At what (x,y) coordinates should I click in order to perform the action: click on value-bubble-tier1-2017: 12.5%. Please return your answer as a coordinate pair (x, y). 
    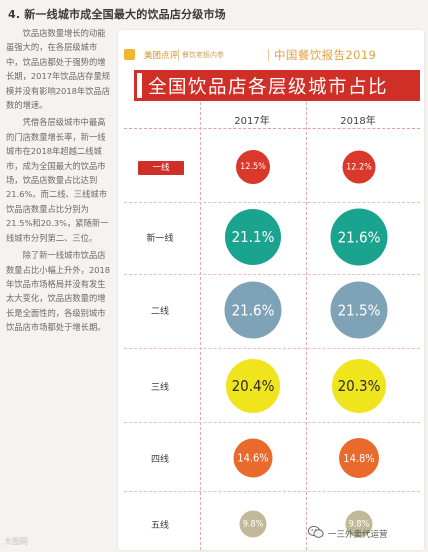
    Looking at the image, I should click on (253, 167).